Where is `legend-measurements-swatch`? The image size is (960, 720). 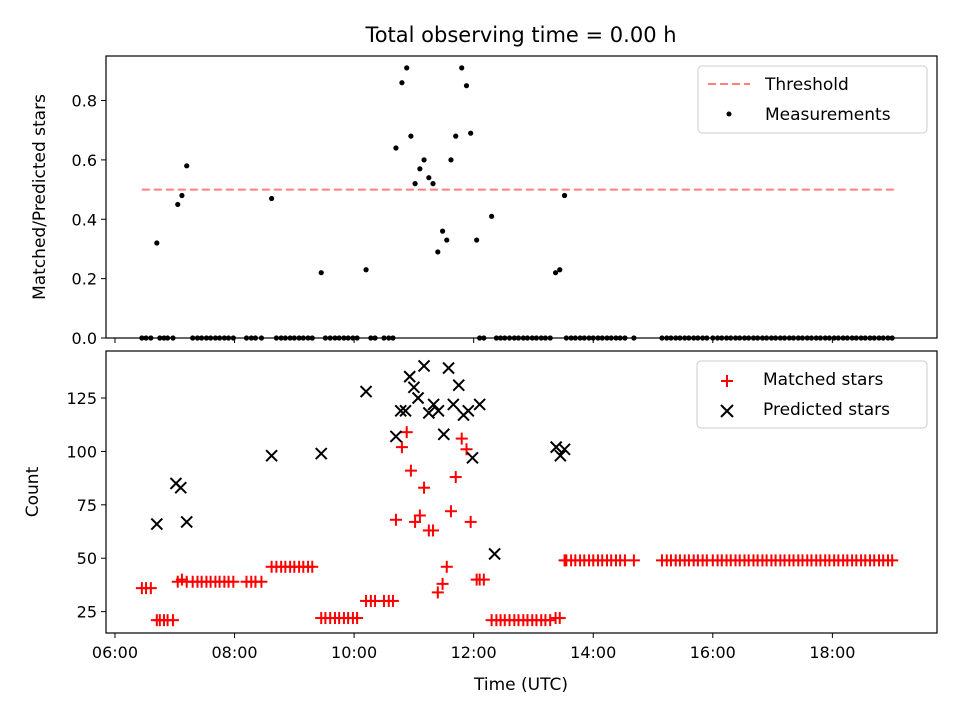
legend-measurements-swatch is located at coordinates (729, 114).